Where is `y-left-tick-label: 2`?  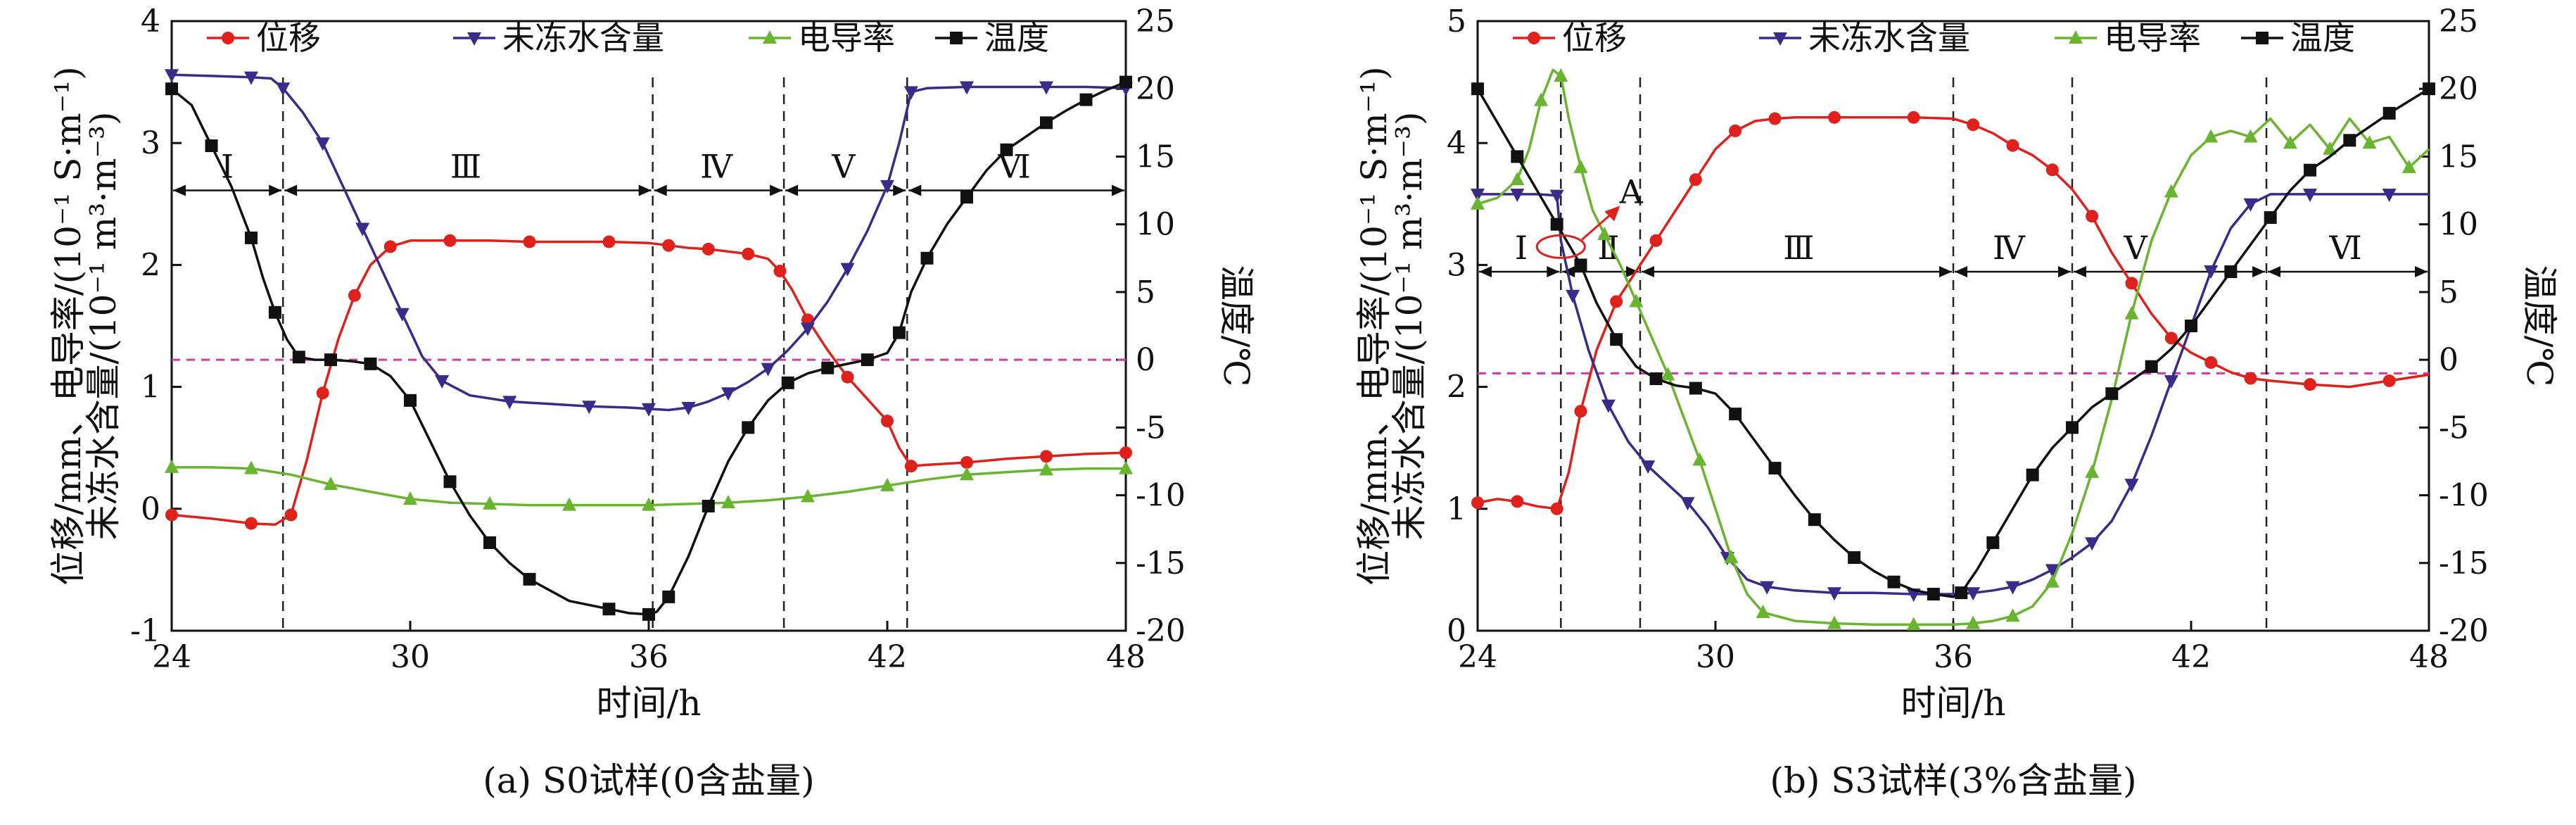 y-left-tick-label: 2 is located at coordinates (150, 265).